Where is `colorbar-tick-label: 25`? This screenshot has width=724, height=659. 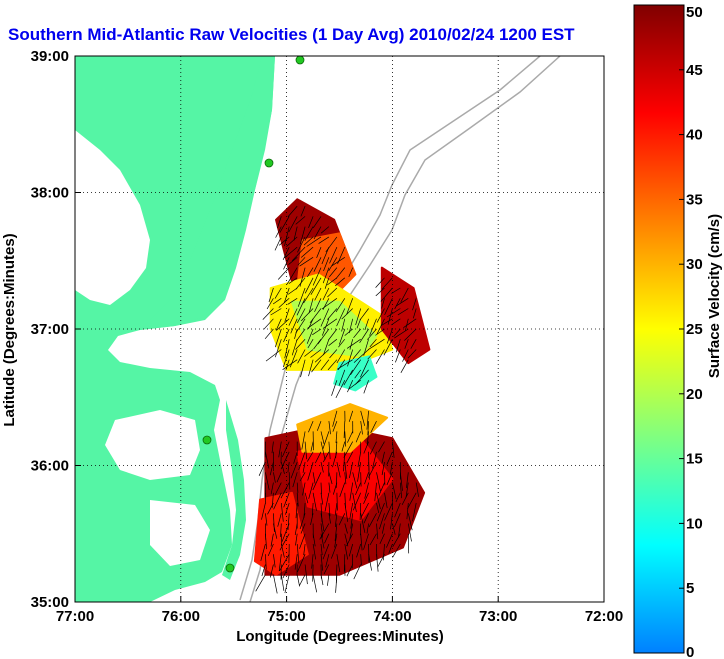
colorbar-tick-label: 25 is located at coordinates (694, 329).